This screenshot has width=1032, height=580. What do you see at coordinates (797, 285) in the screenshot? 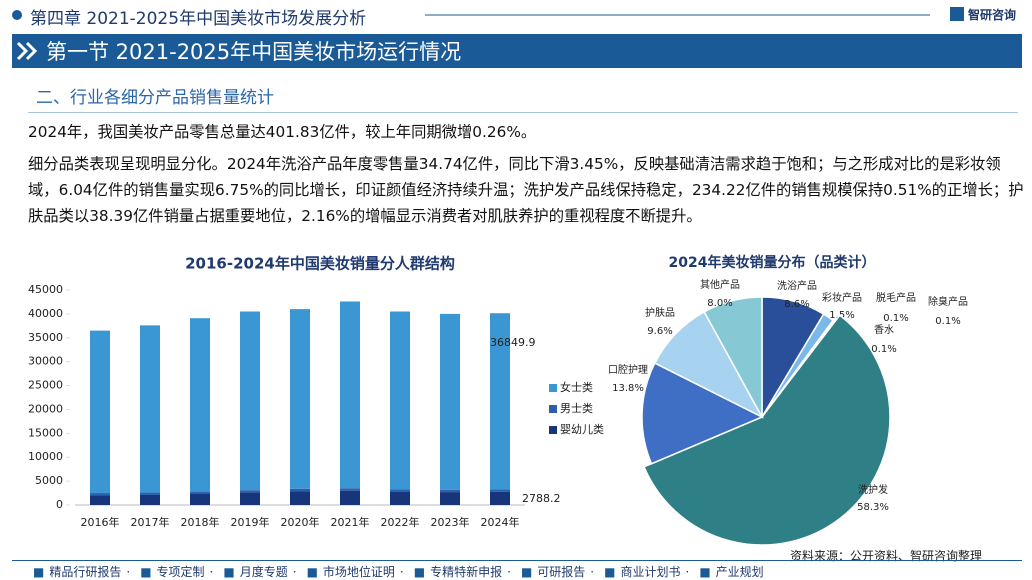
I see `slice-label: 洗浴产品` at bounding box center [797, 285].